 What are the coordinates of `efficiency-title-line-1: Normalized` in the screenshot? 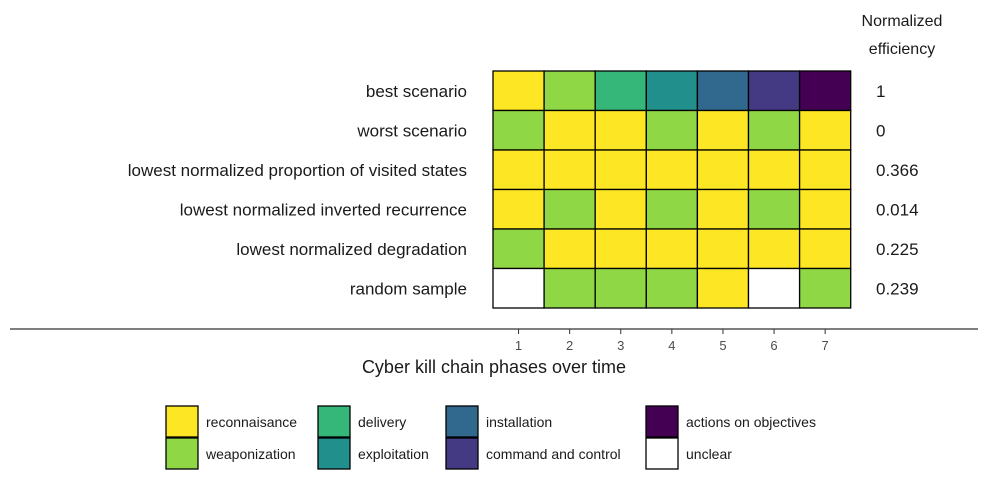 It's located at (902, 21).